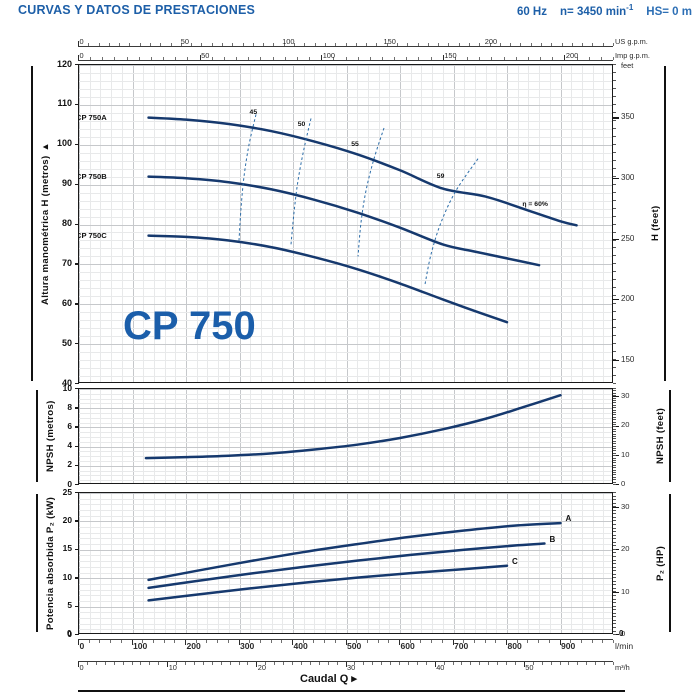  What do you see at coordinates (625, 549) in the screenshot?
I see `power-right-ytick: 20` at bounding box center [625, 549].